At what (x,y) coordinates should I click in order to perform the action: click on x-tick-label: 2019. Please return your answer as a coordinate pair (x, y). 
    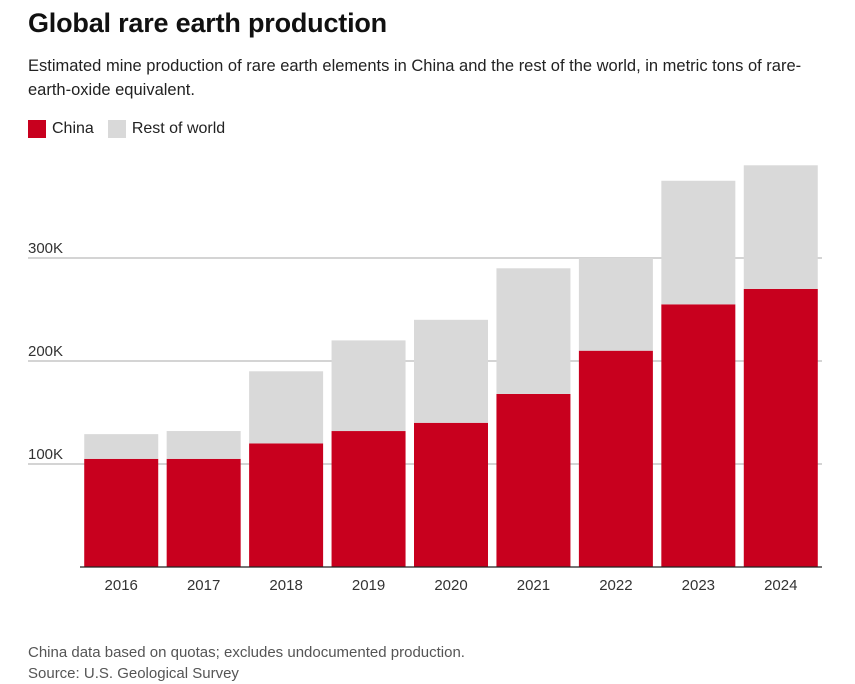
    Looking at the image, I should click on (368, 585).